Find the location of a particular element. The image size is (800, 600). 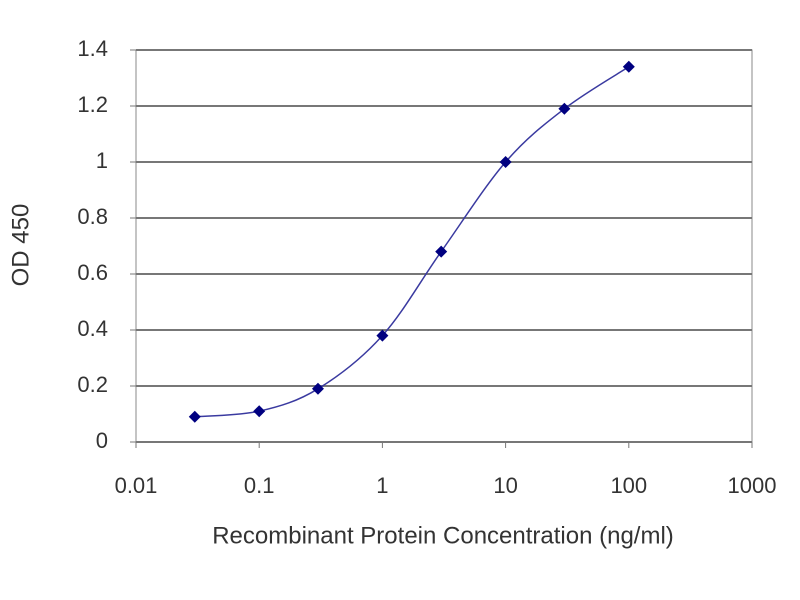

y-tick-label: 0.2 is located at coordinates (92, 384).